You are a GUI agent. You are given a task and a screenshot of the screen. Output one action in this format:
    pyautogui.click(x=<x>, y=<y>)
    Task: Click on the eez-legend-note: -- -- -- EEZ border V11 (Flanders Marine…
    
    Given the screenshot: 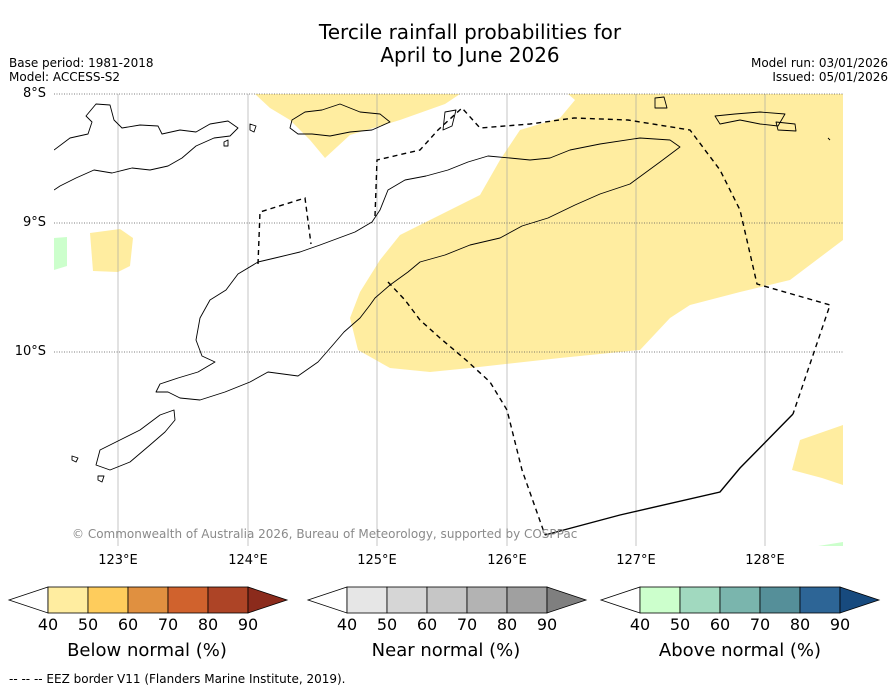 What is the action you would take?
    pyautogui.click(x=177, y=679)
    